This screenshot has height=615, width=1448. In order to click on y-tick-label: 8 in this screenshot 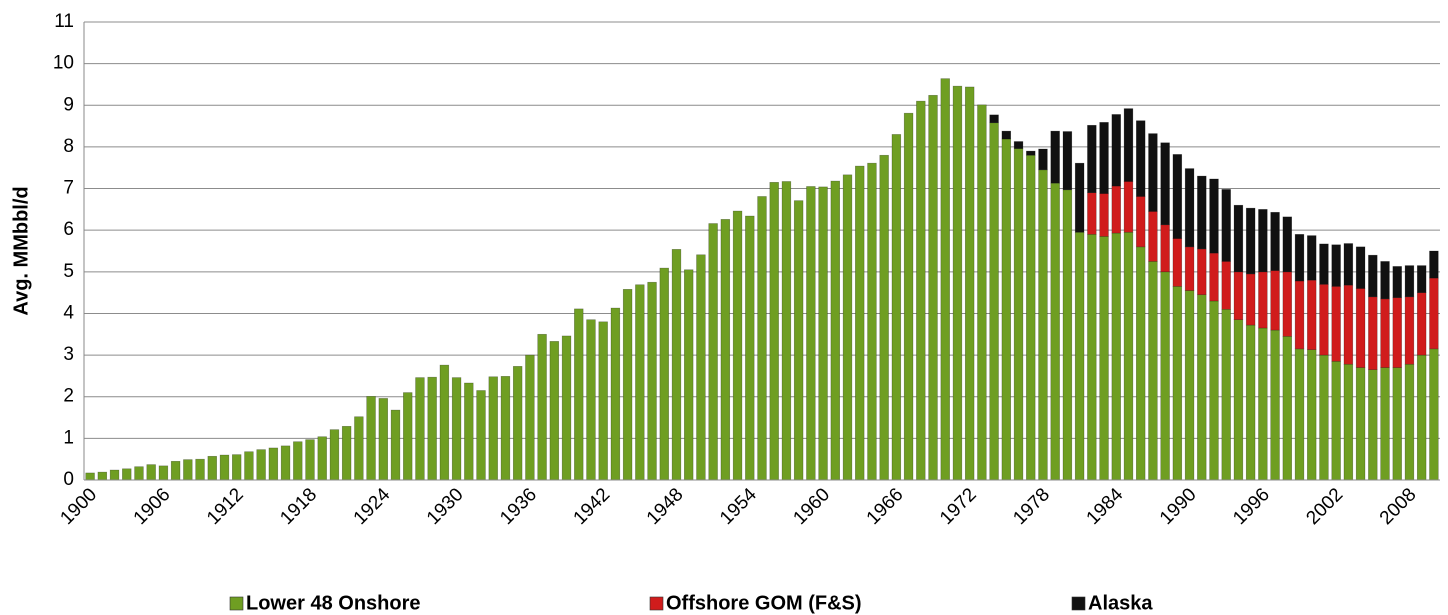, I will do `click(68, 146)`.